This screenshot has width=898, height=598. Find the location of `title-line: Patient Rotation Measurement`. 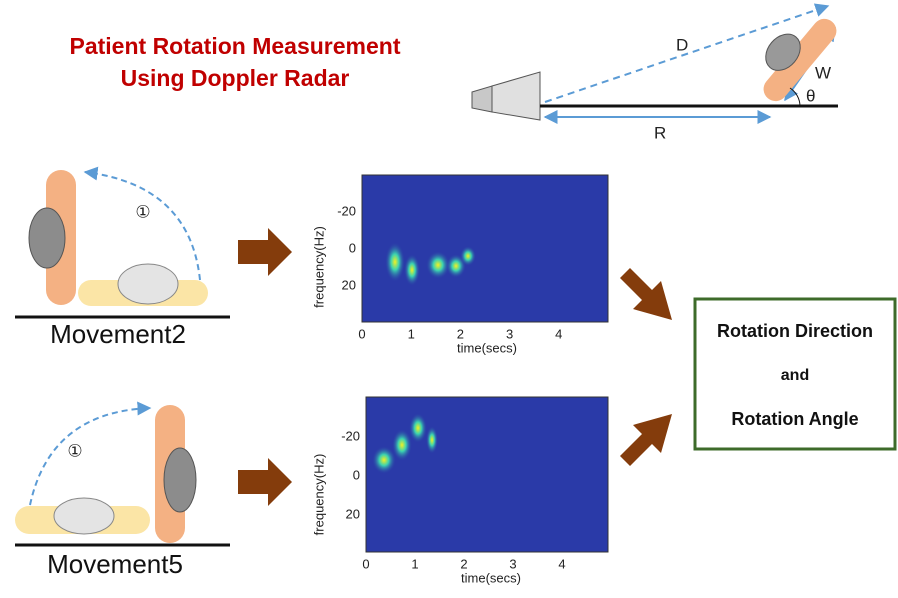

title-line: Patient Rotation Measurement is located at coordinates (235, 46).